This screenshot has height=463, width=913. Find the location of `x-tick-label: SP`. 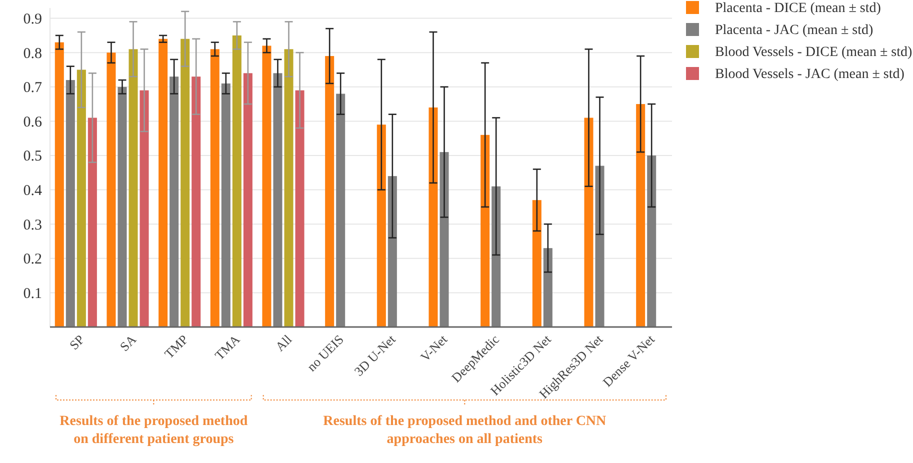

x-tick-label: SP is located at coordinates (77, 342).